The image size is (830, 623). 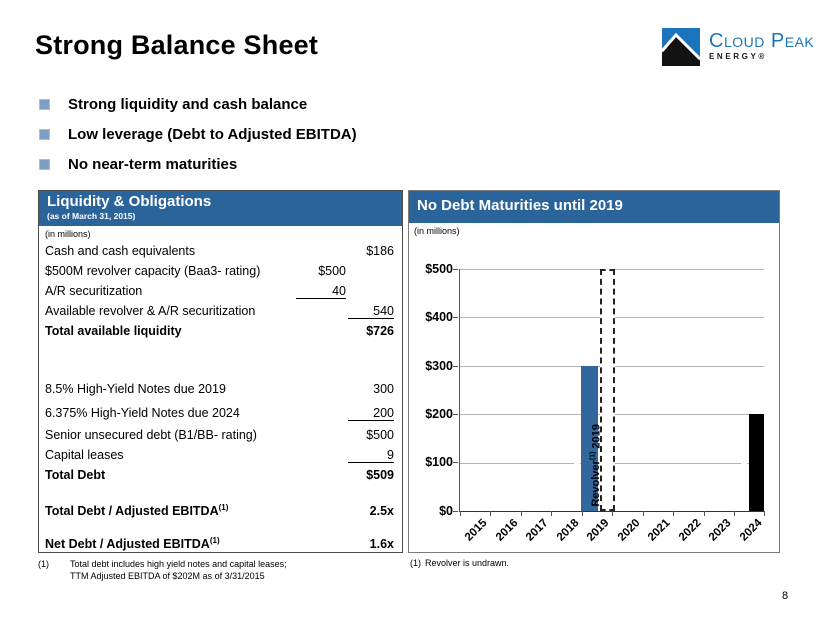 What do you see at coordinates (762, 41) in the screenshot?
I see `logo-company-name: Cloud Peak` at bounding box center [762, 41].